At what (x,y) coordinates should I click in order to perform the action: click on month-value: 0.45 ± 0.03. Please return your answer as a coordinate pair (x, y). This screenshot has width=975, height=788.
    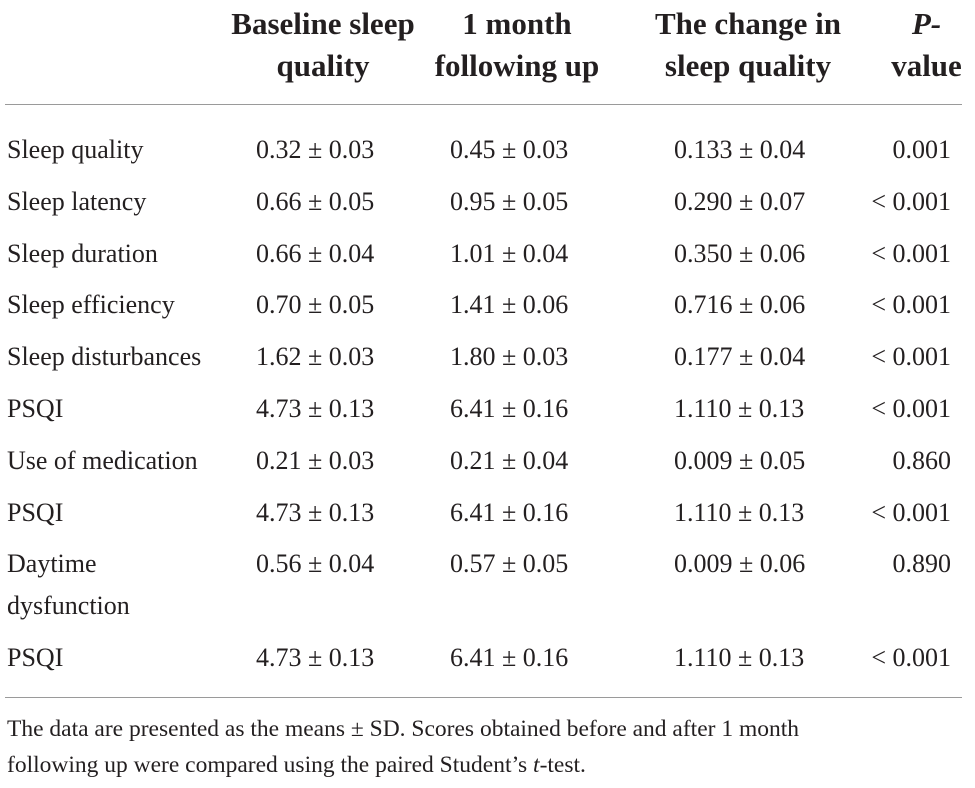
    Looking at the image, I should click on (509, 149).